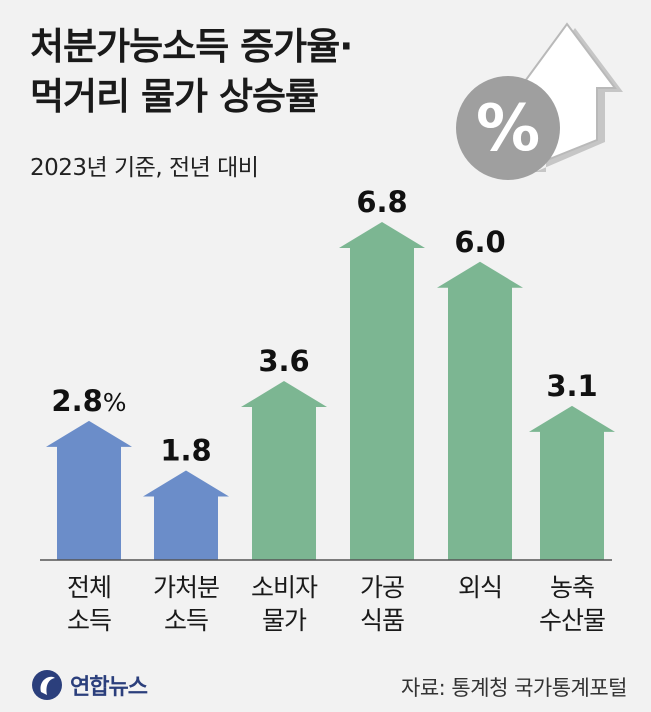 This screenshot has height=712, width=651. What do you see at coordinates (109, 687) in the screenshot?
I see `logo-text: 연합뉴스` at bounding box center [109, 687].